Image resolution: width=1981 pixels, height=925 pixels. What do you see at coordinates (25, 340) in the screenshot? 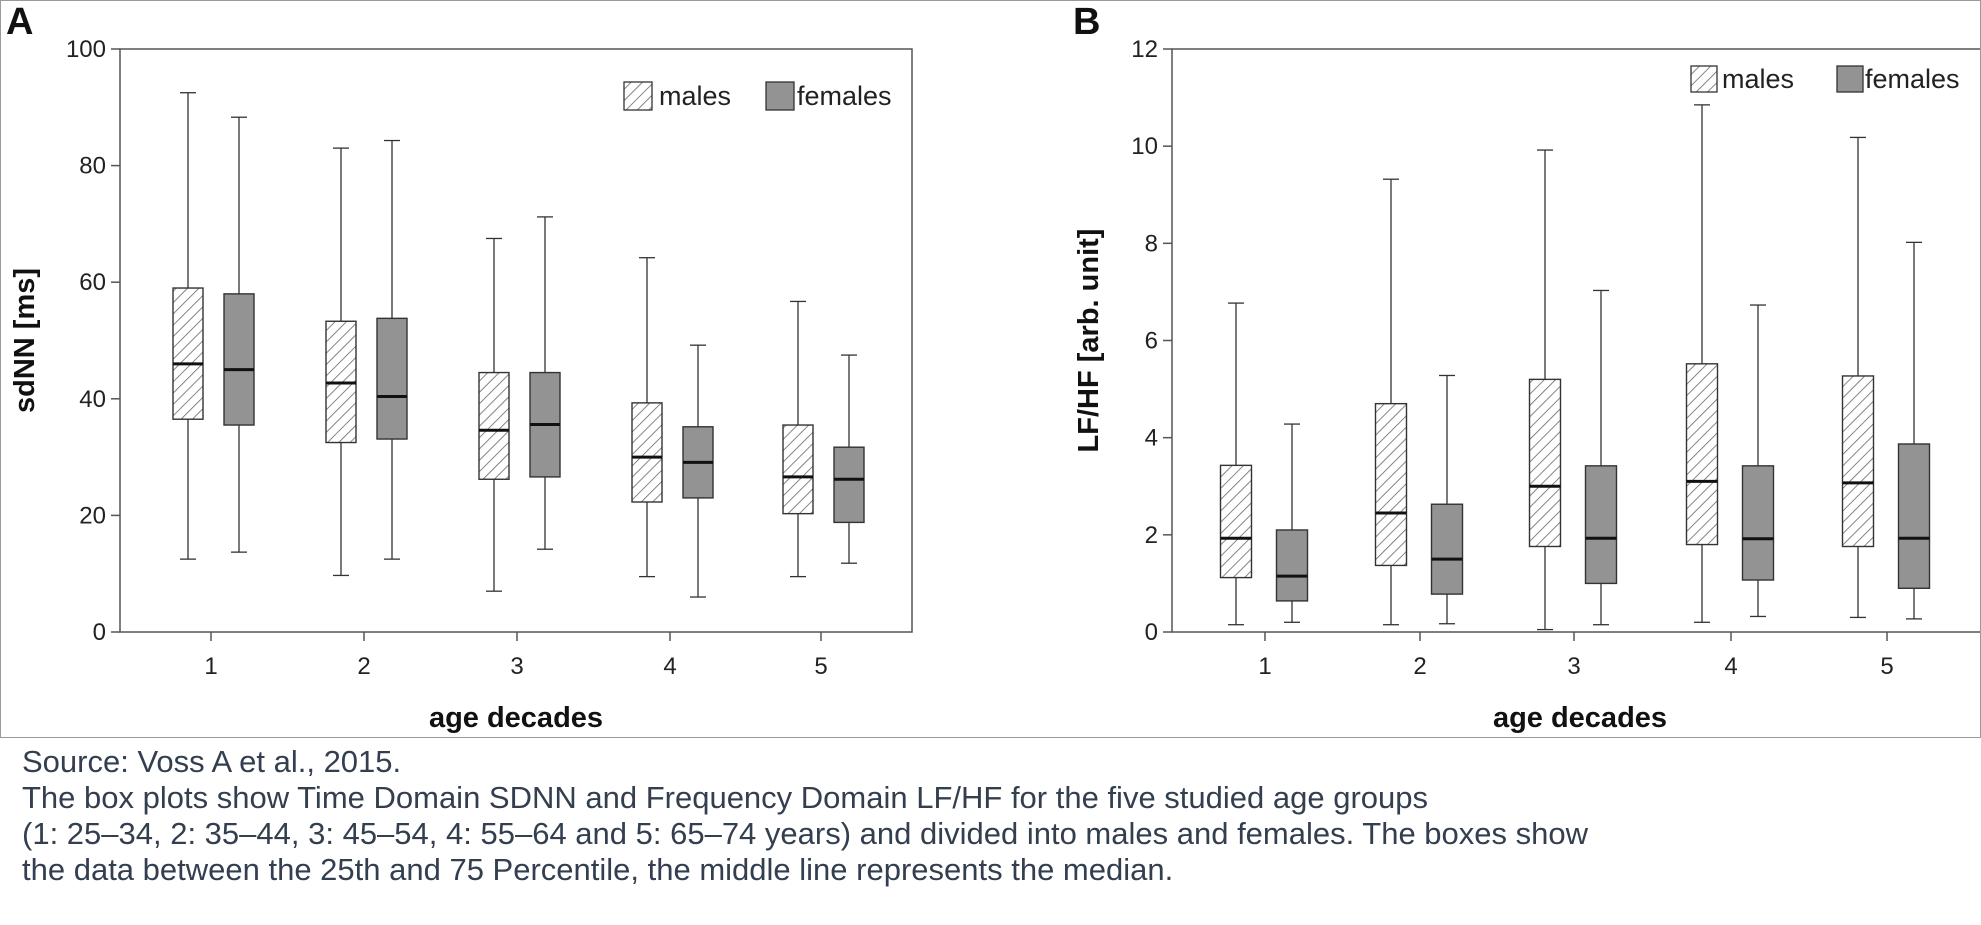
I see `pa-y-axis-title: sdNN [ms]` at bounding box center [25, 340].